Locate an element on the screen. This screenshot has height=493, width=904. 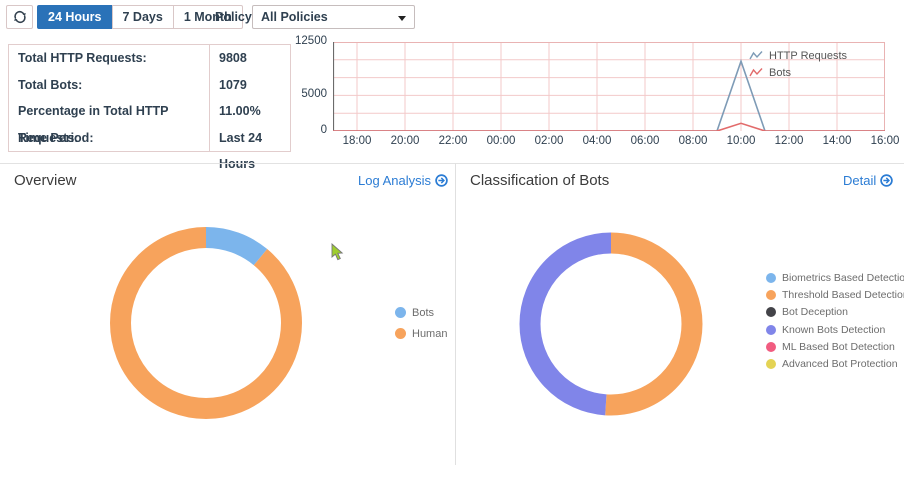
legend-item-http-requests: HTTP Requests is located at coordinates (798, 55).